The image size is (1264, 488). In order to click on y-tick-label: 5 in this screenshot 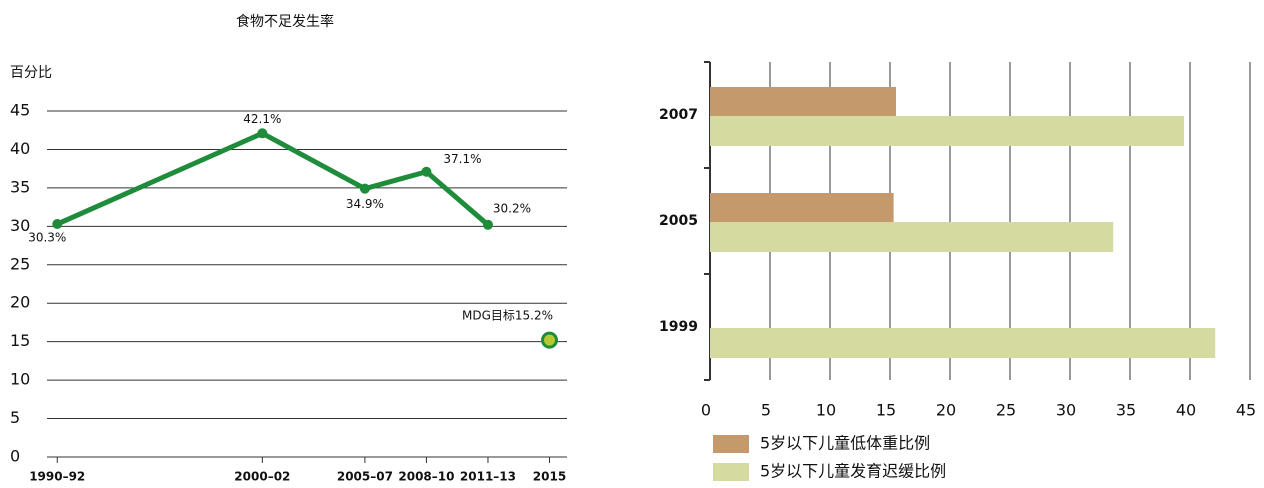, I will do `click(15, 417)`.